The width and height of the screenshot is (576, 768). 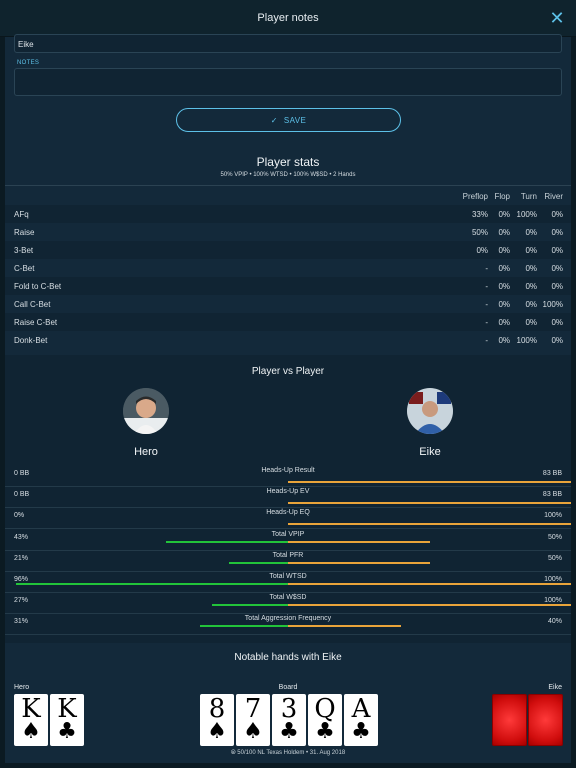 What do you see at coordinates (555, 687) in the screenshot?
I see `villain-hand-label: Eike` at bounding box center [555, 687].